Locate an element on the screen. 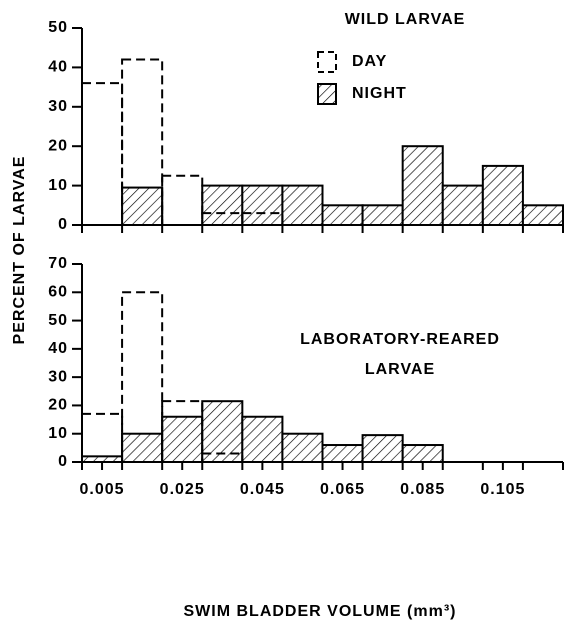 The width and height of the screenshot is (564, 631). legend-label: NIGHT is located at coordinates (379, 93).